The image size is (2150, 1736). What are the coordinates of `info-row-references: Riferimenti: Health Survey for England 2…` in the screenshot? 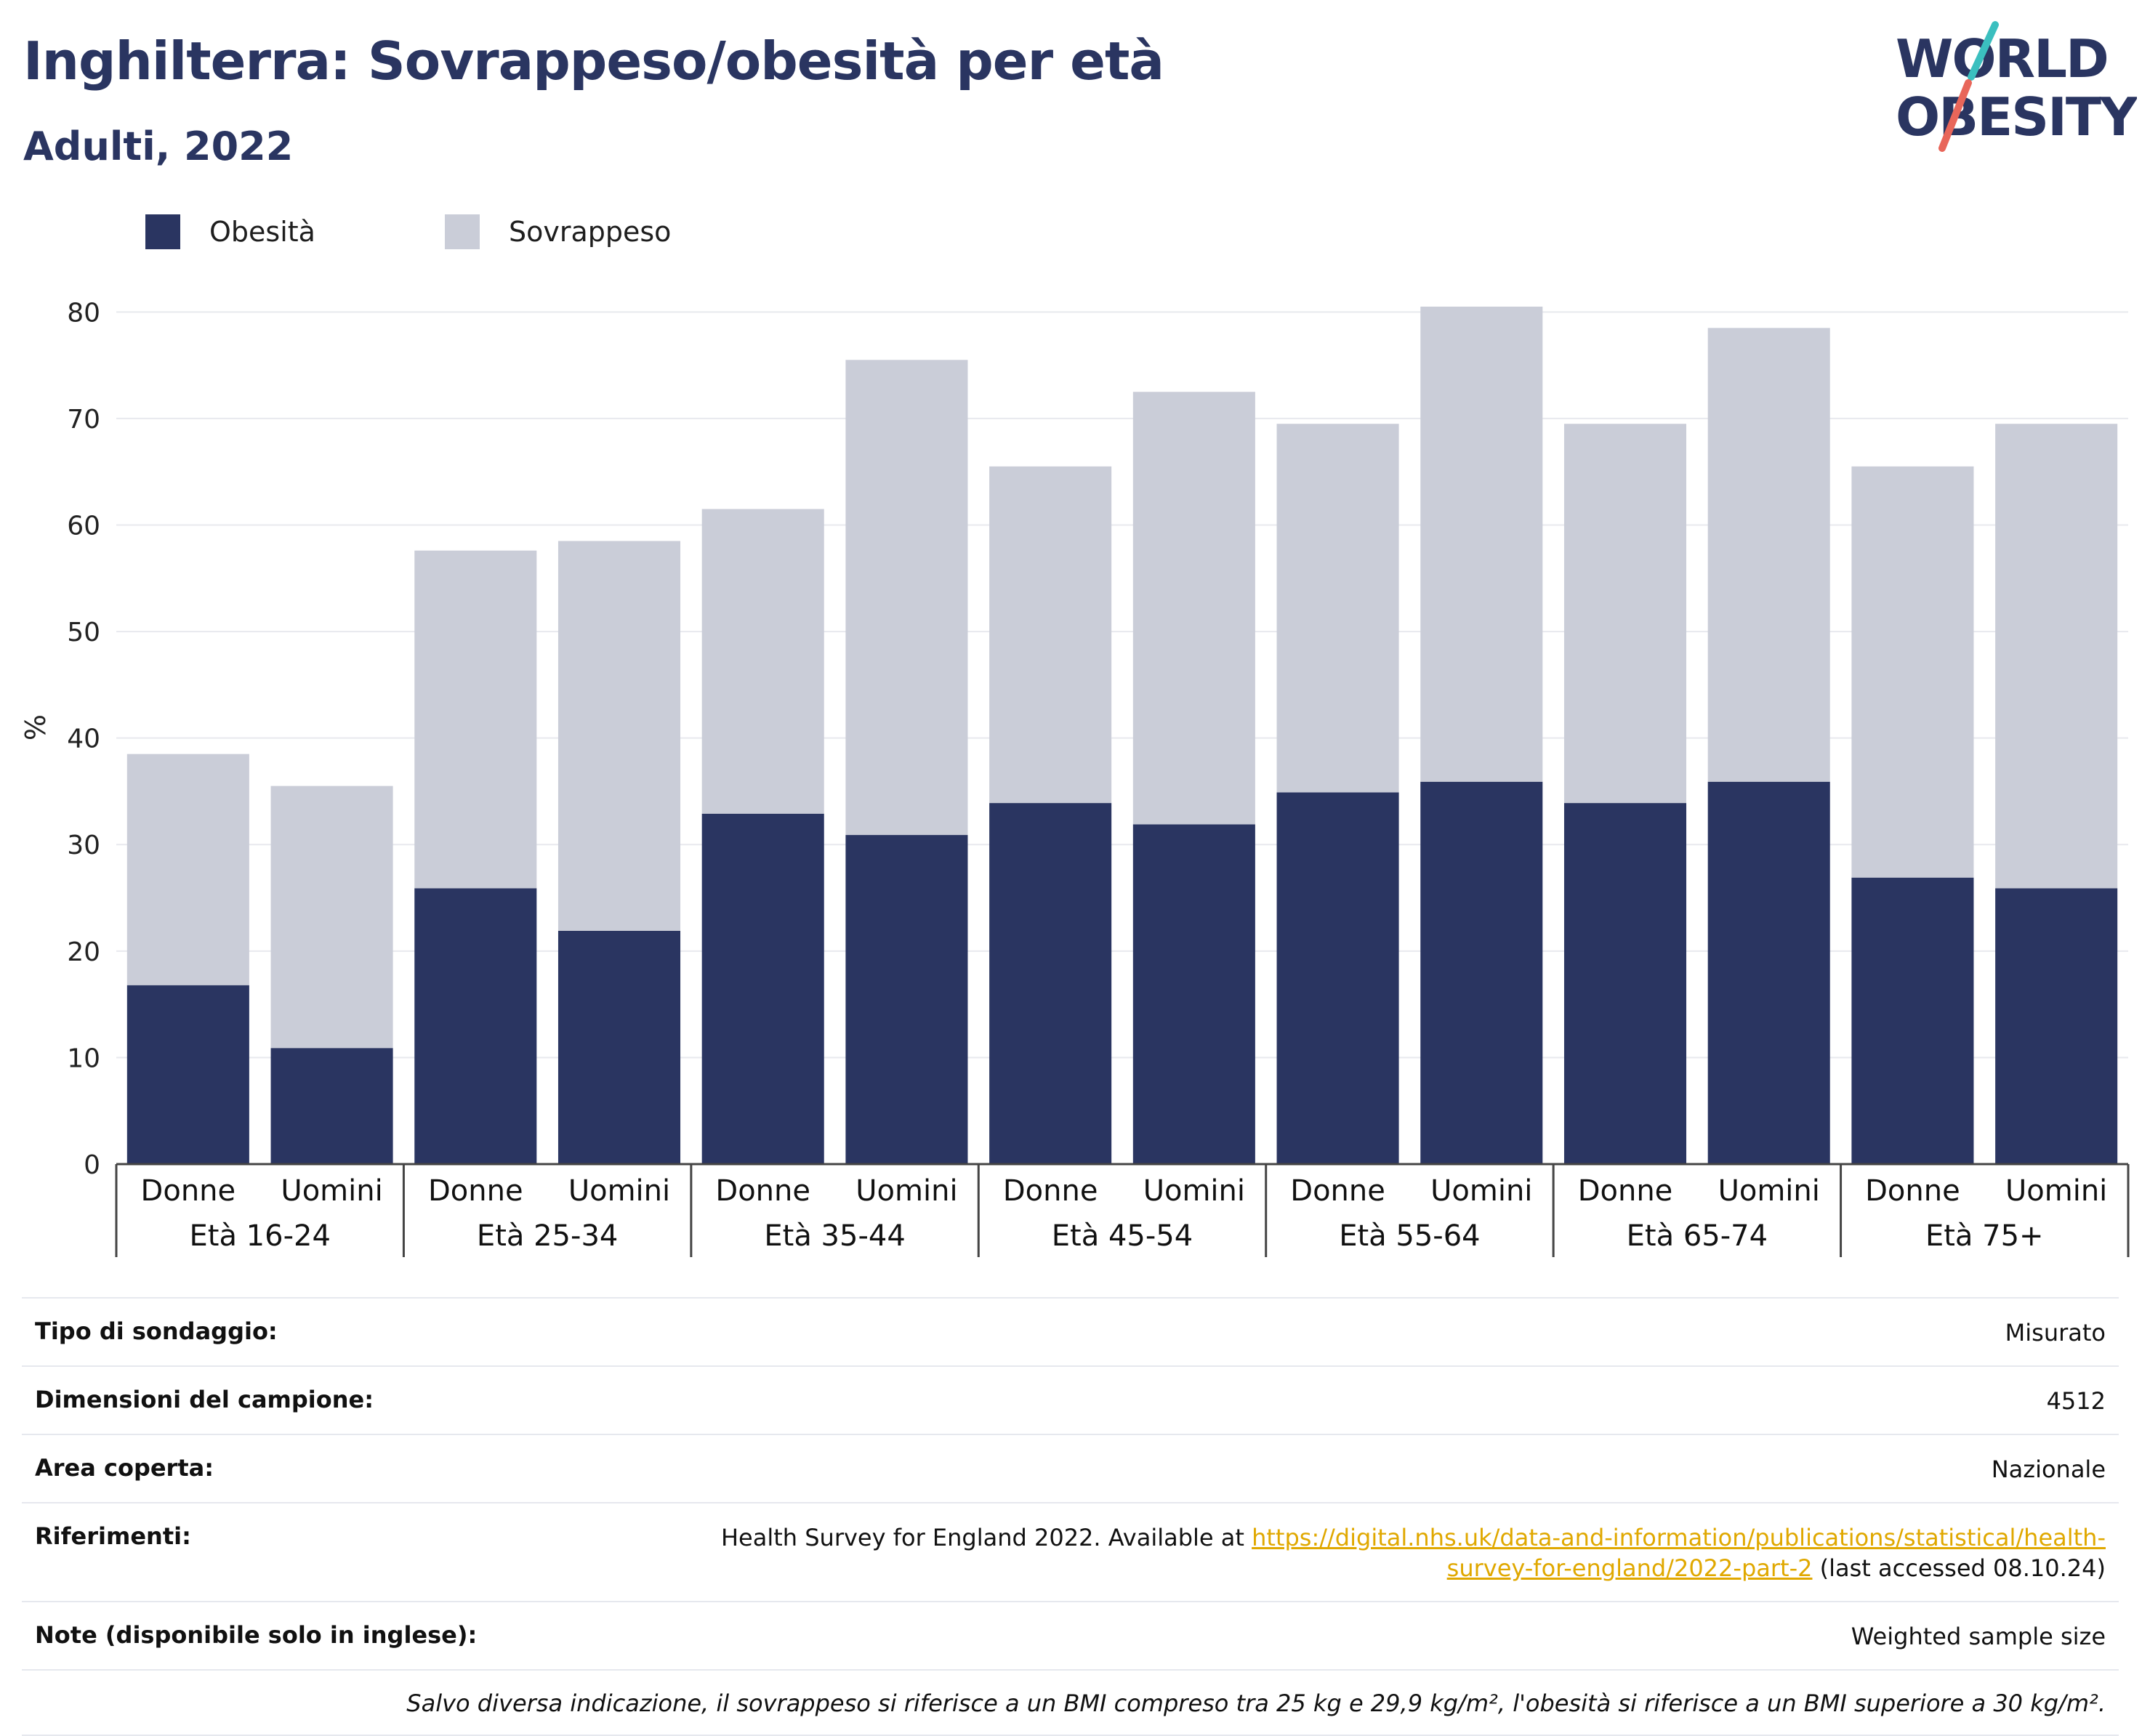 It's located at (1070, 1552).